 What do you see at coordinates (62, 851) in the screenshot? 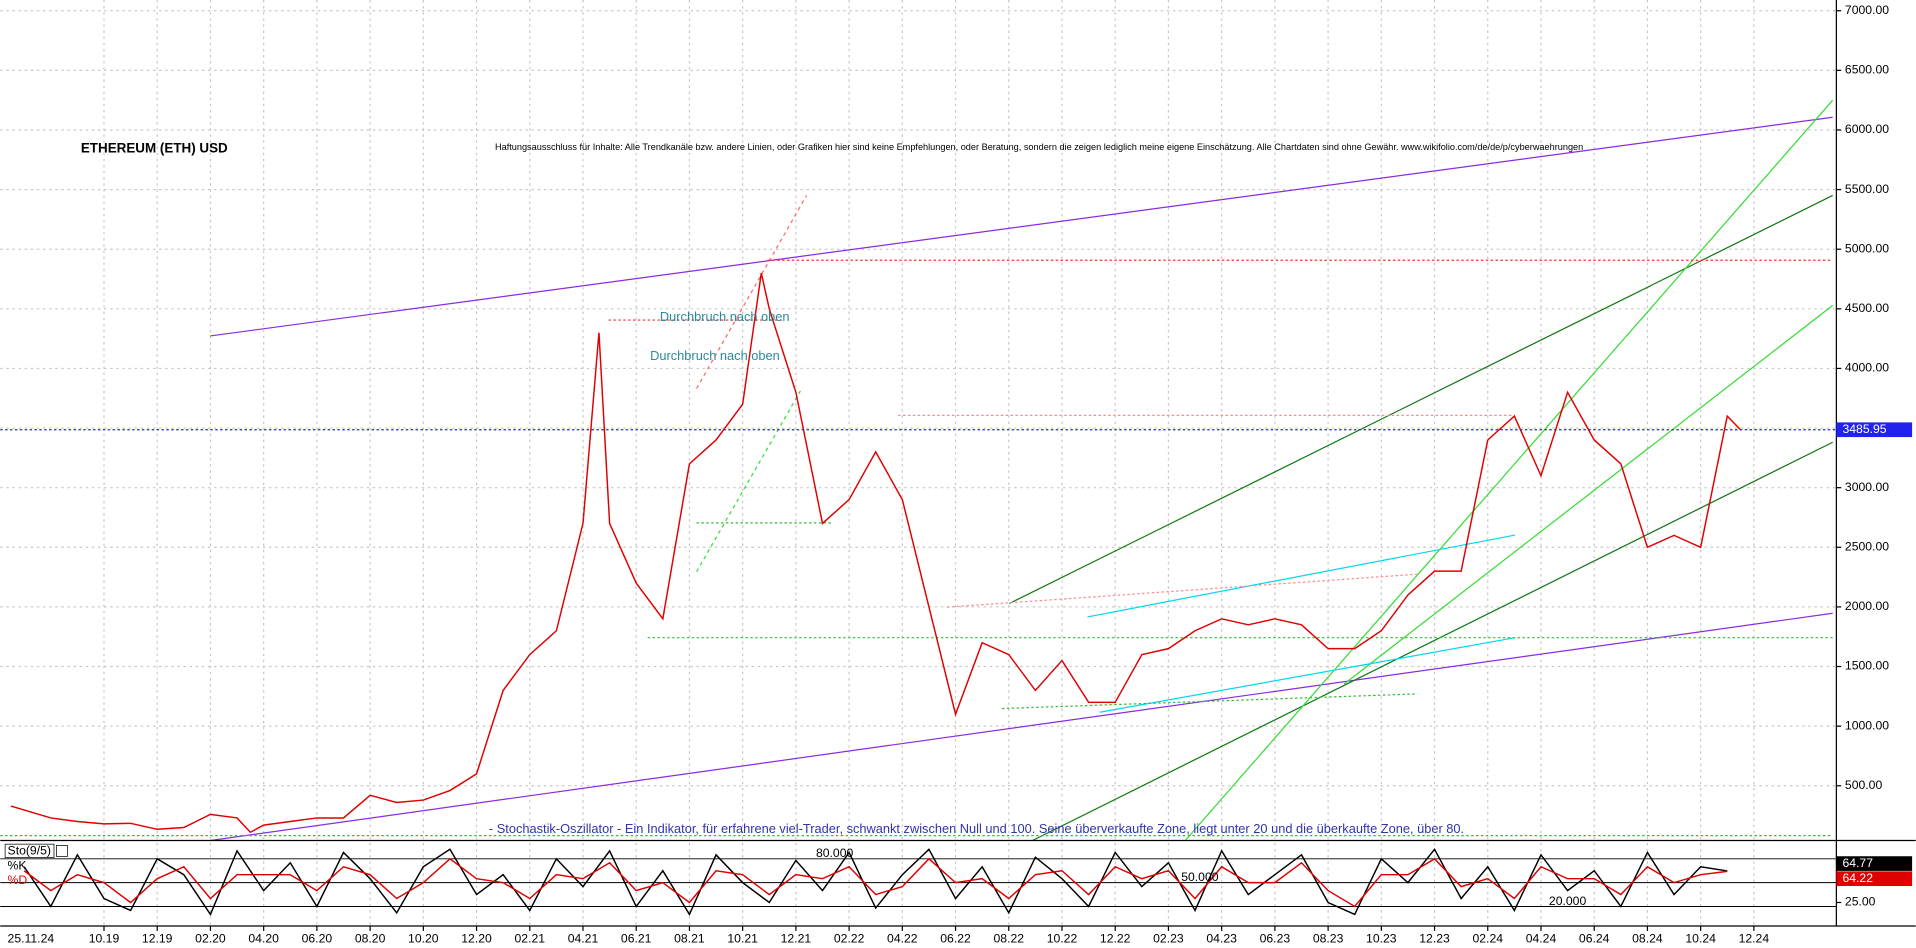
I see `expand-button` at bounding box center [62, 851].